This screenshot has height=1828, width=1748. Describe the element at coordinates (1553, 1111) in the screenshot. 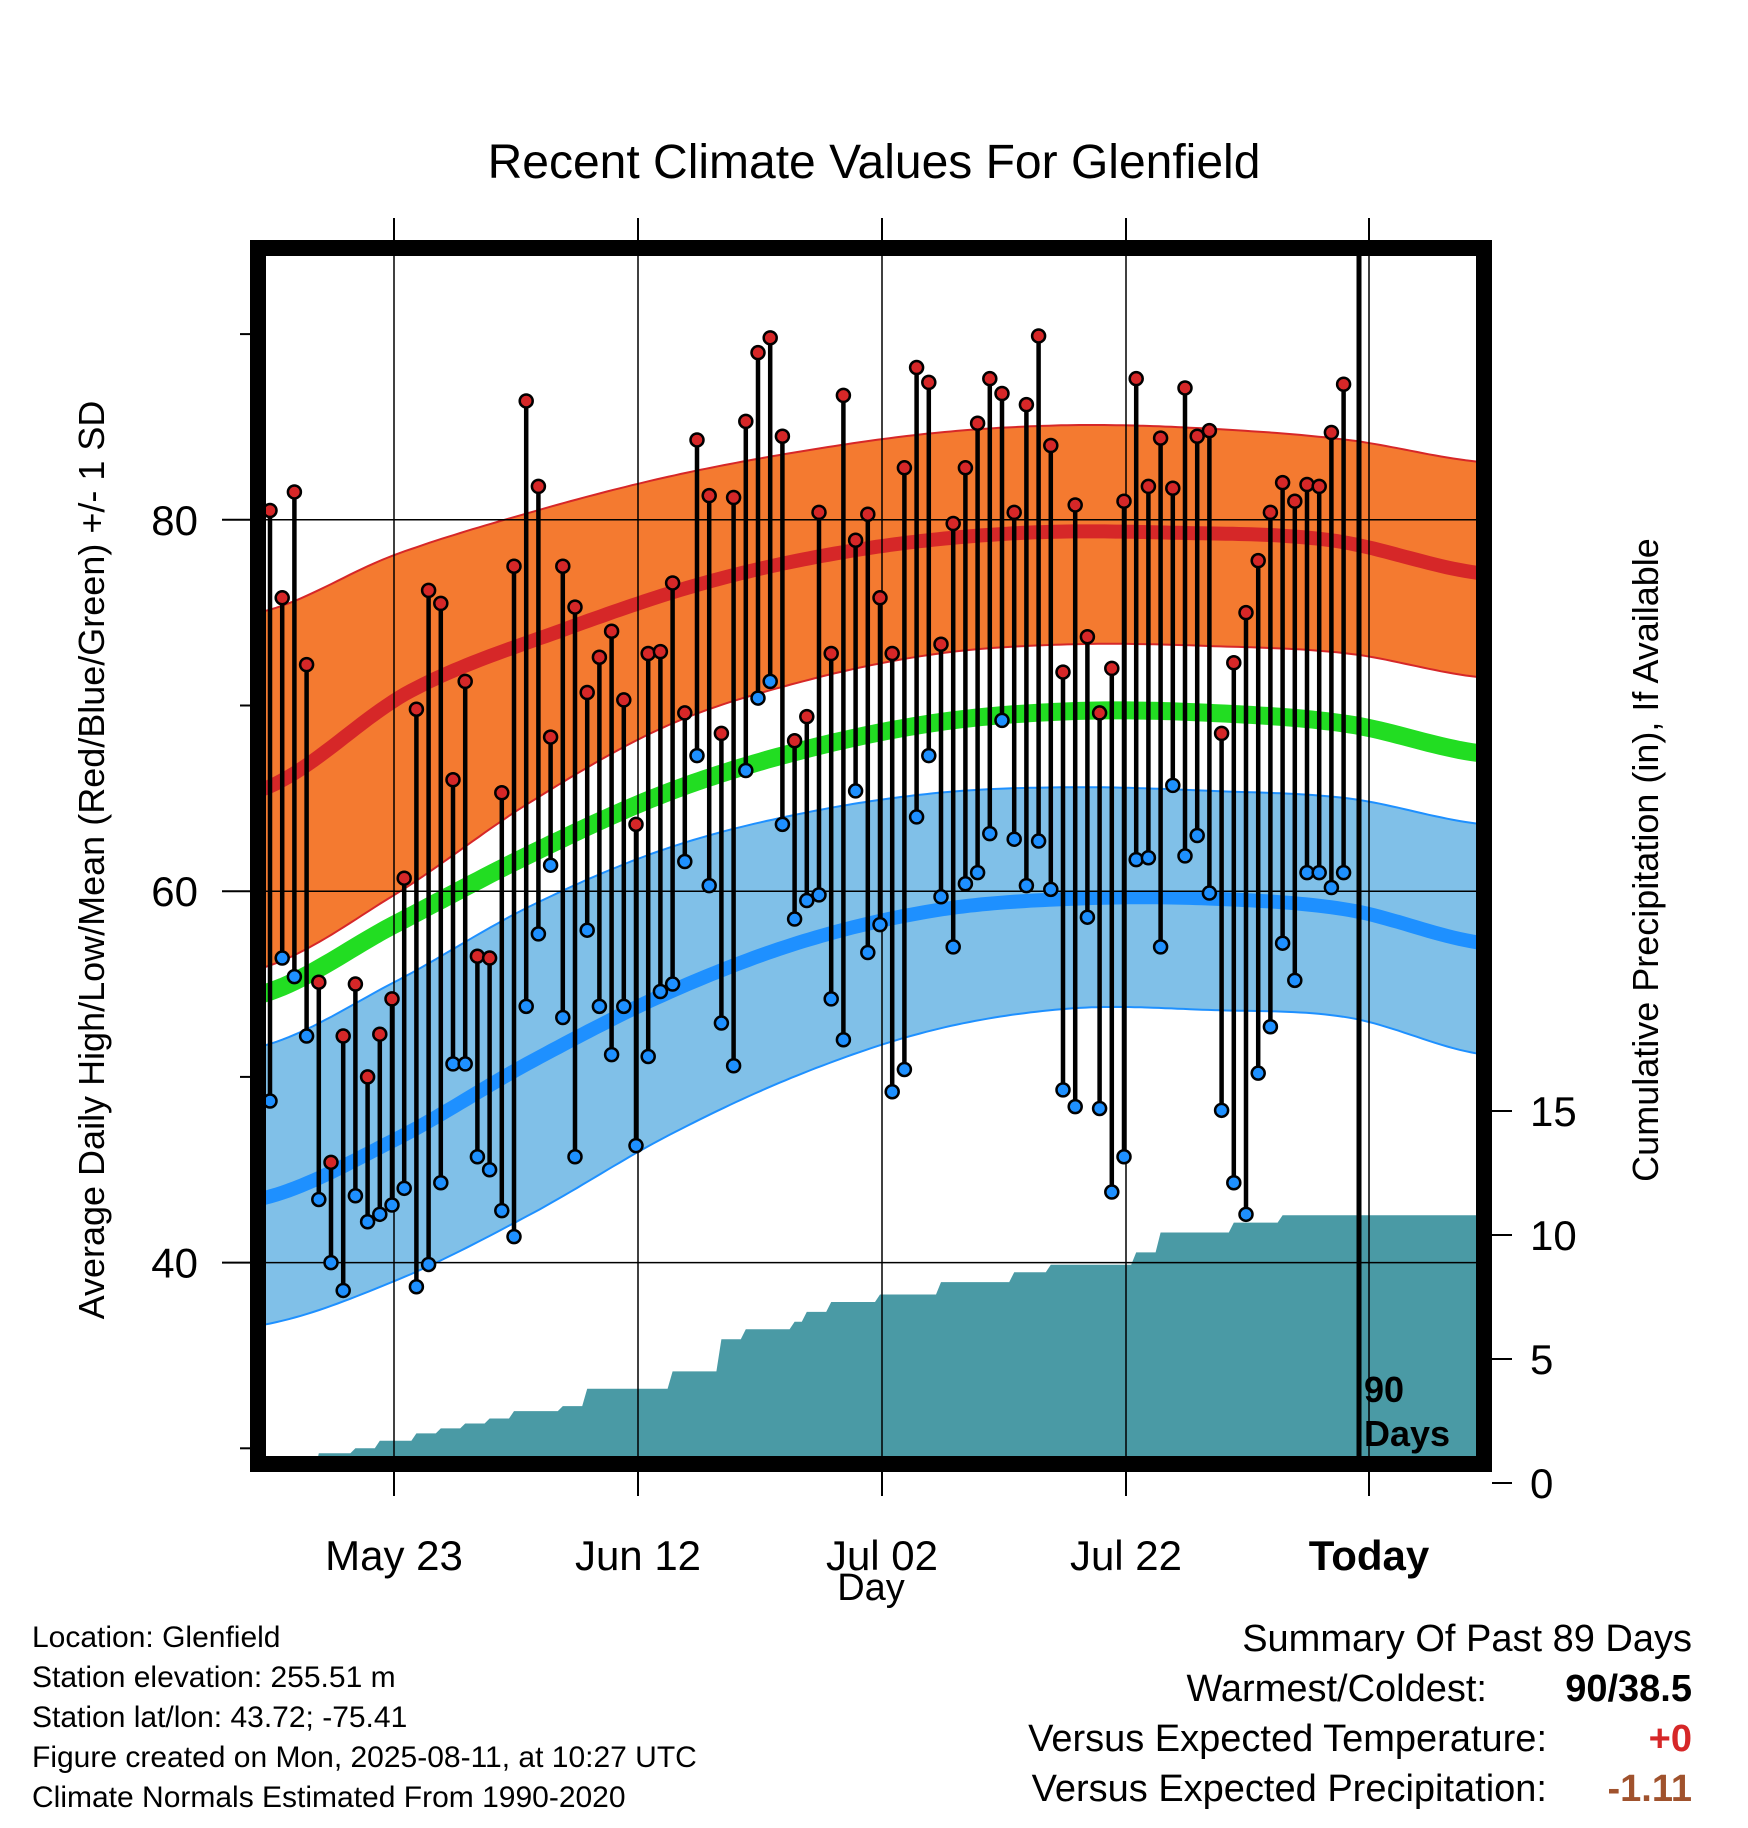

I see `y-tick-label-right: 15` at that location.